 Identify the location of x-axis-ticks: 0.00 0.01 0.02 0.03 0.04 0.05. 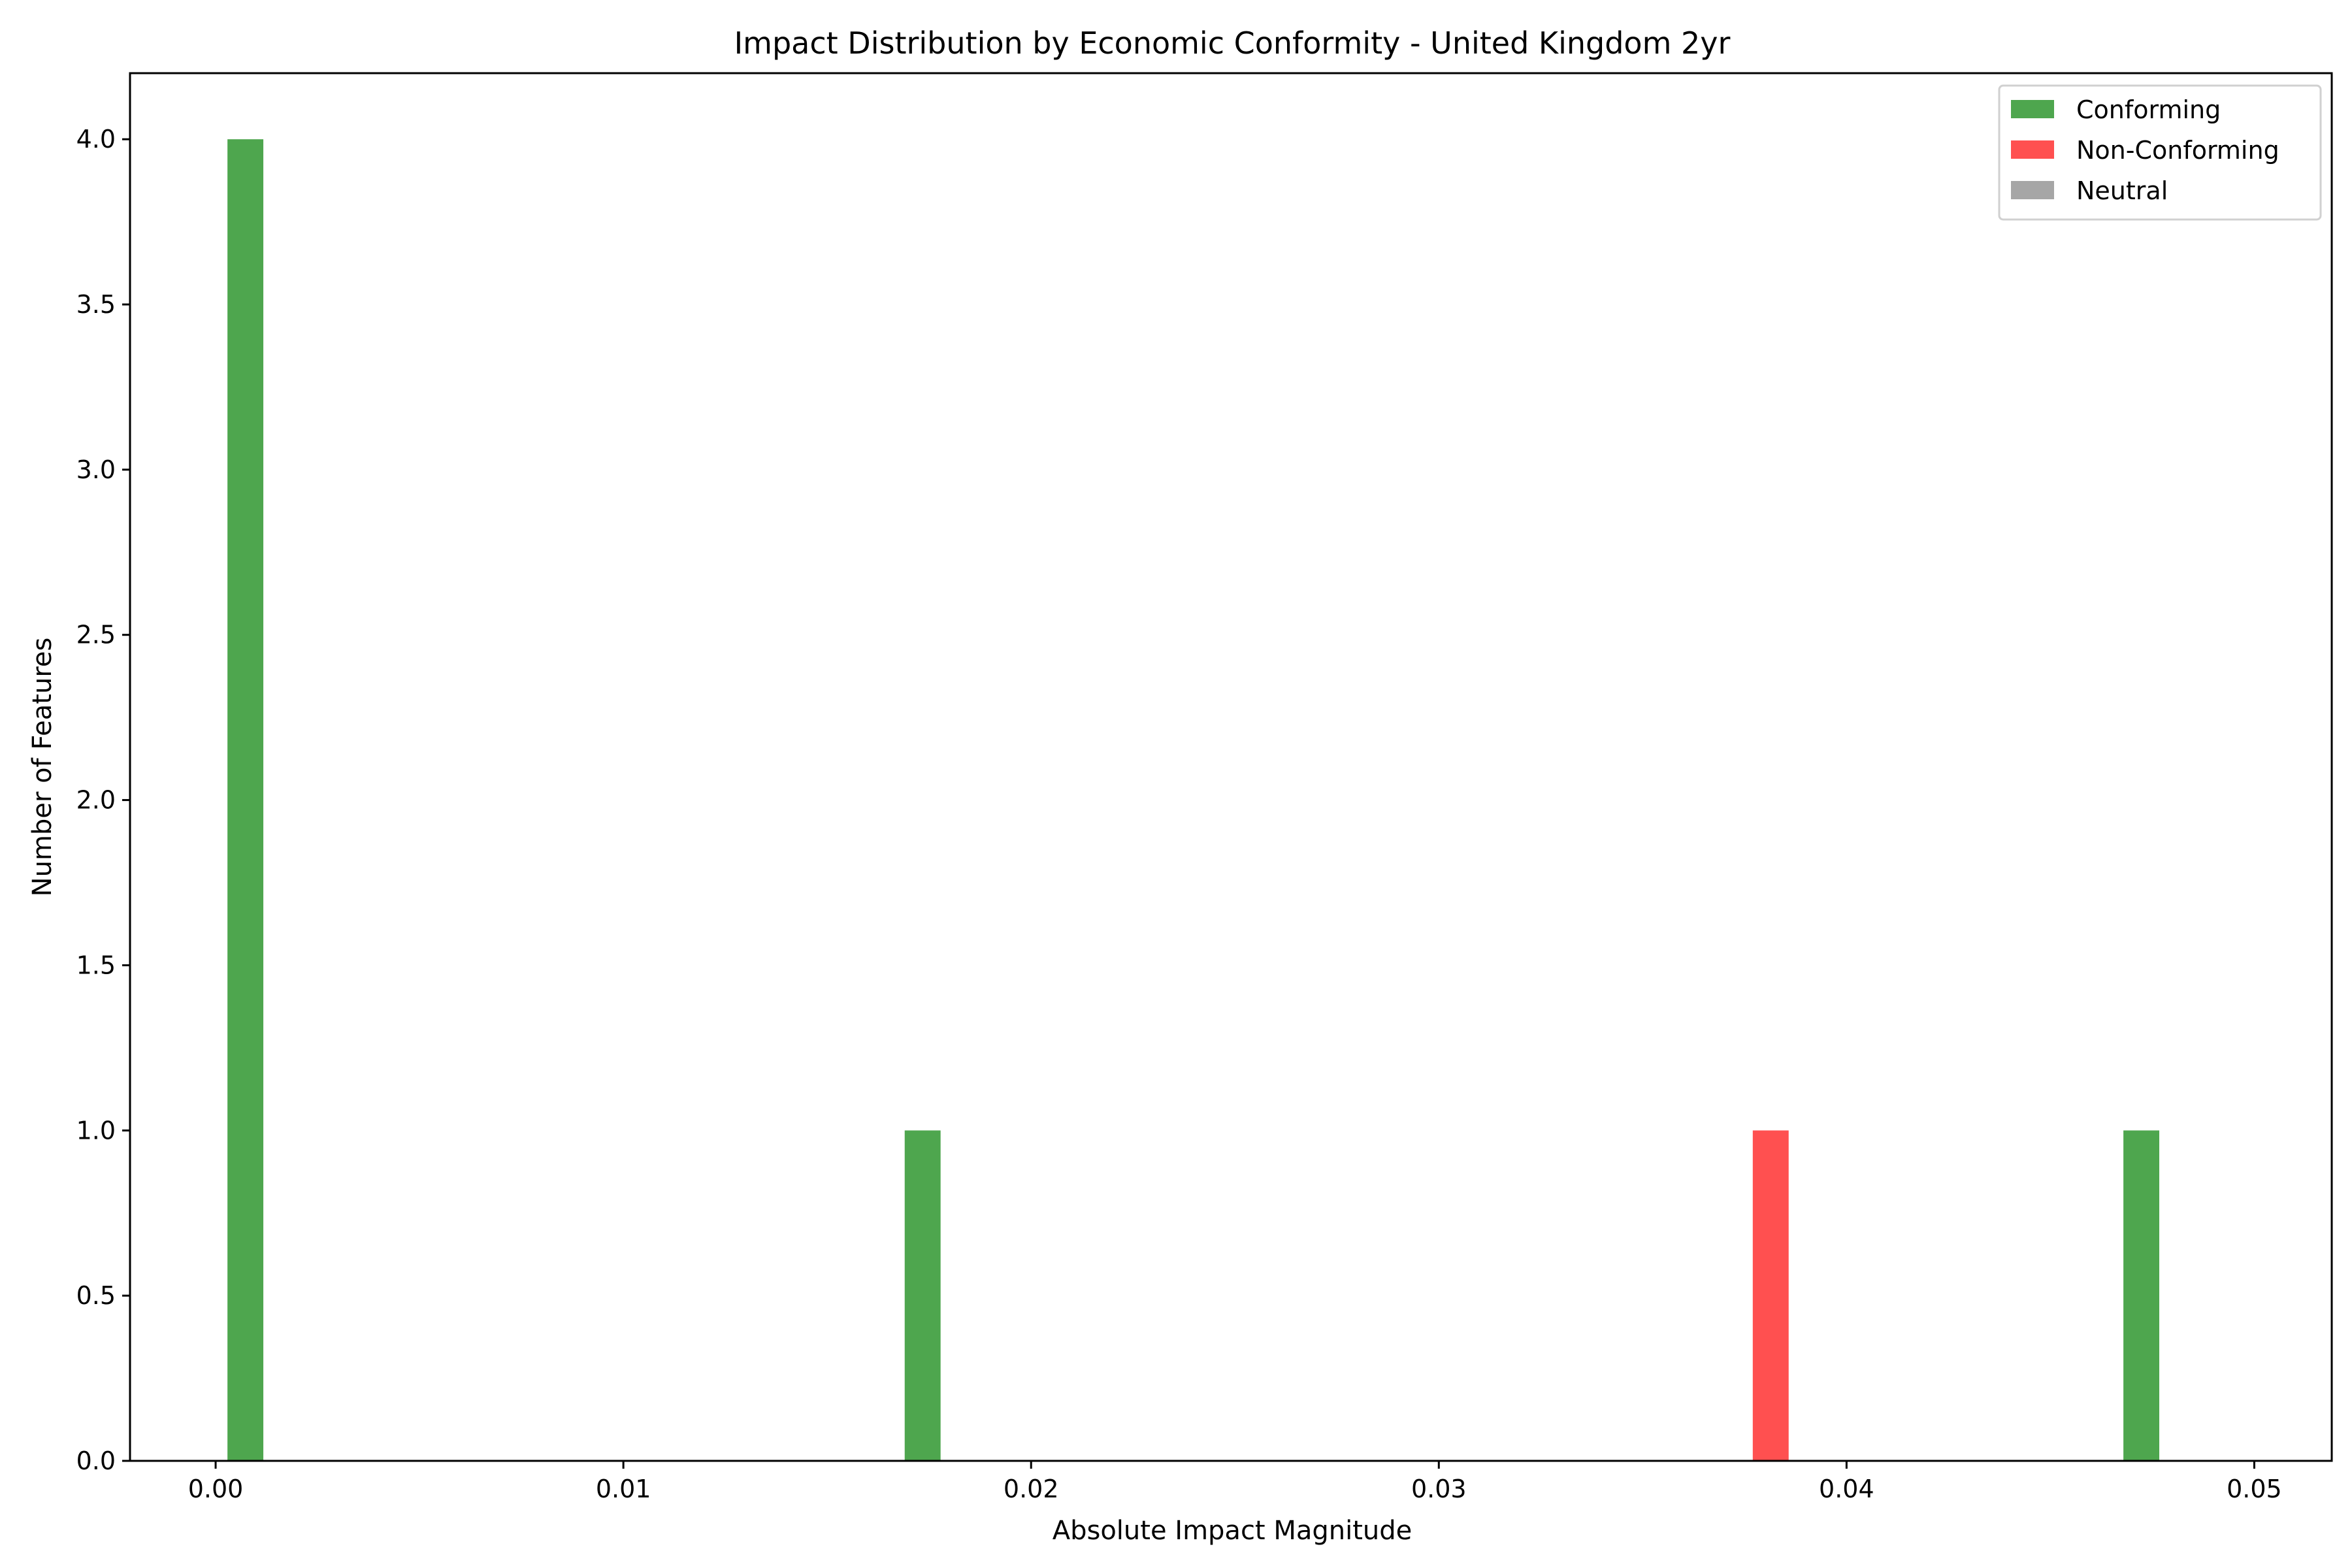
(1235, 1482).